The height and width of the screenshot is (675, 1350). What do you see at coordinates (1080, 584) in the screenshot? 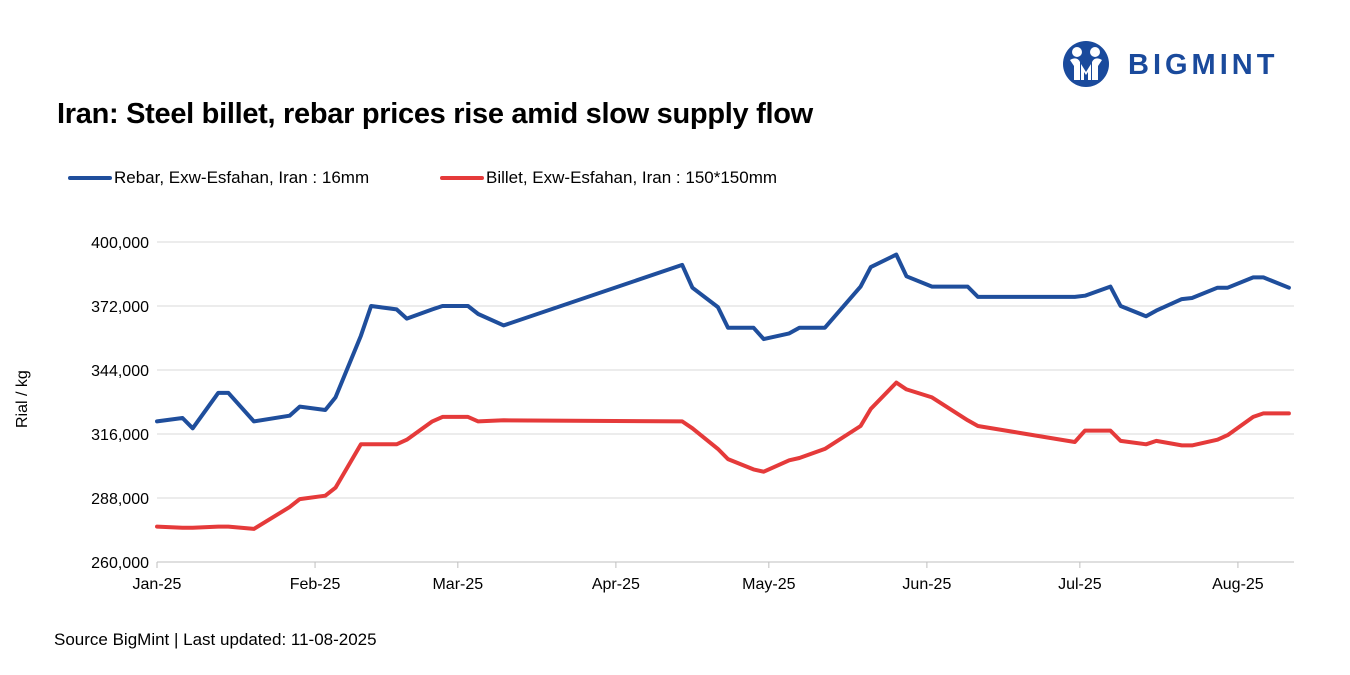
I see `x-tick-label: Jul-25` at bounding box center [1080, 584].